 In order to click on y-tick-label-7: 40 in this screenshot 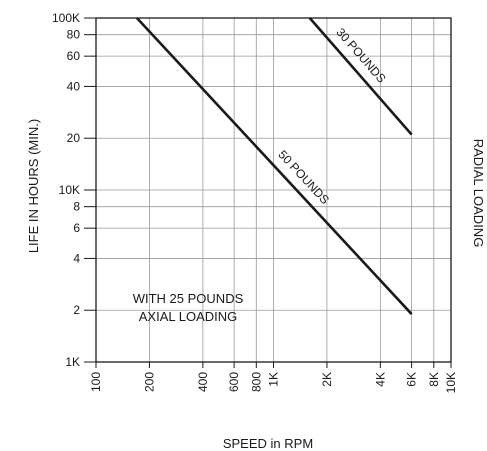, I will do `click(74, 86)`.